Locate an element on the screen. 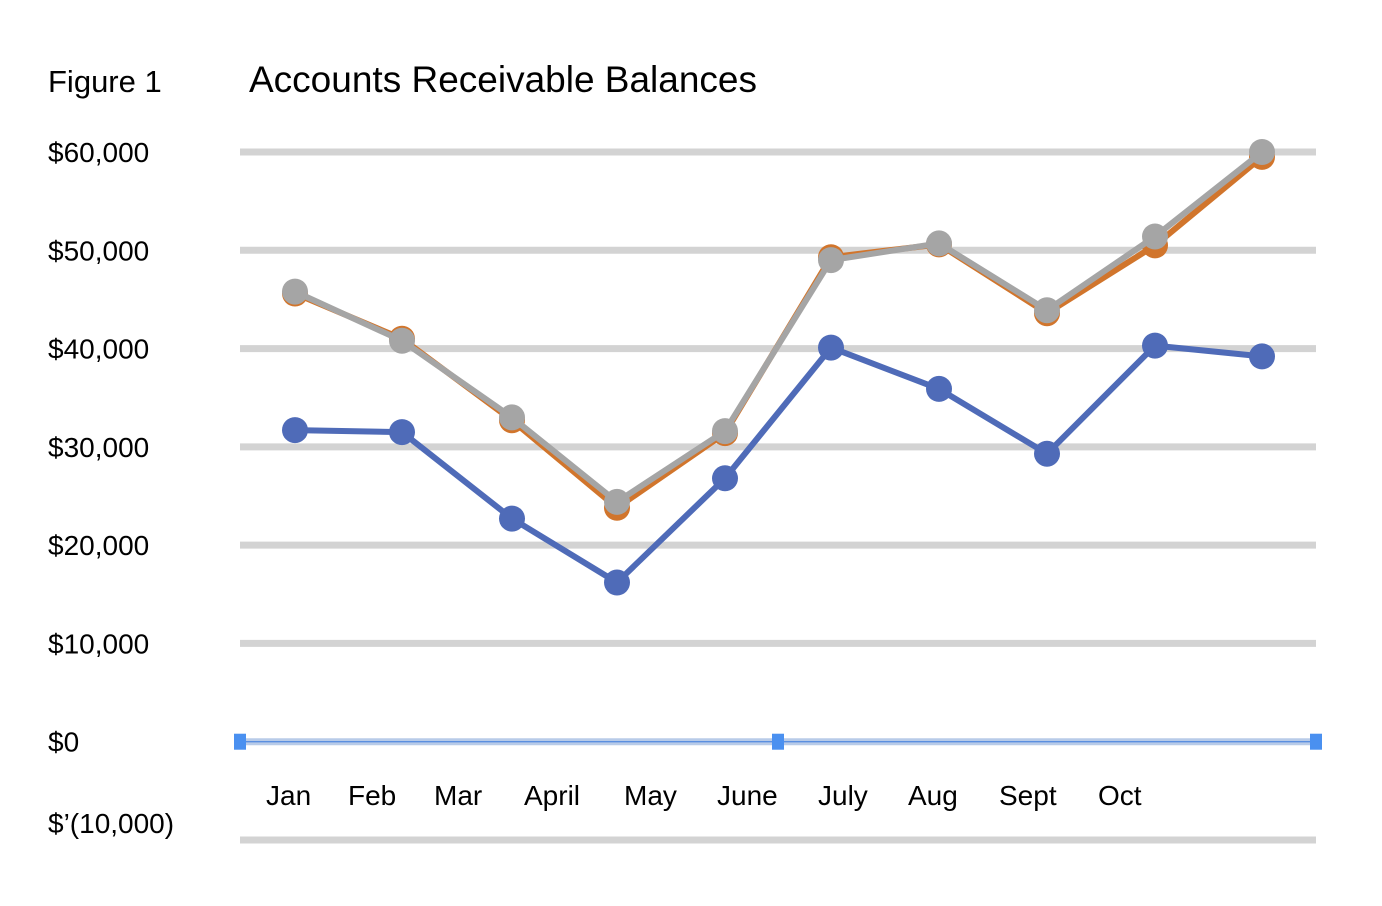 Image resolution: width=1382 pixels, height=906 pixels. x-tick-label-8: Sept is located at coordinates (1028, 795).